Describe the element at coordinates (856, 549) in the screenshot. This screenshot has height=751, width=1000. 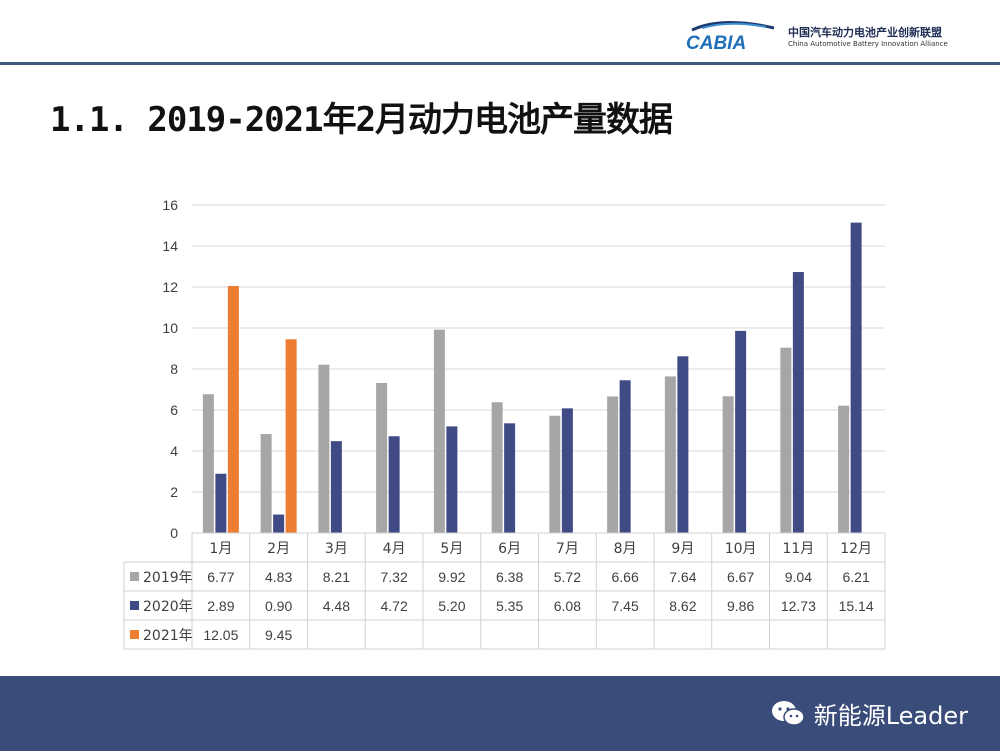
I see `x-tick-label: 12月` at that location.